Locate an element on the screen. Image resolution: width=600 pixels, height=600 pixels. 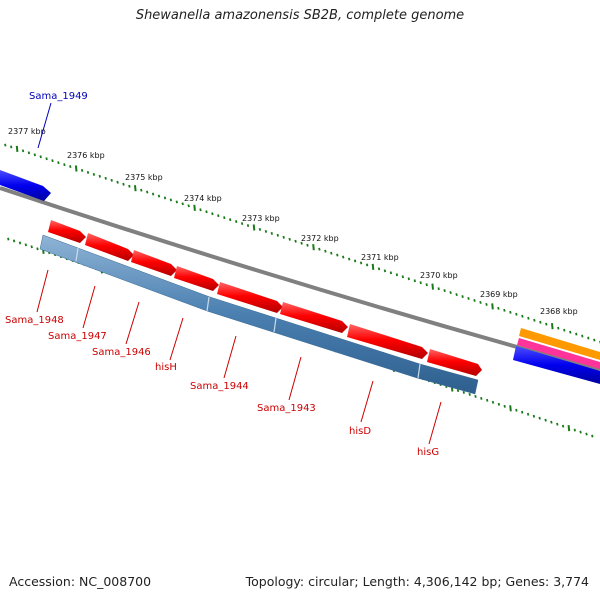
gene-label: Sama_1947 is located at coordinates (77, 336).